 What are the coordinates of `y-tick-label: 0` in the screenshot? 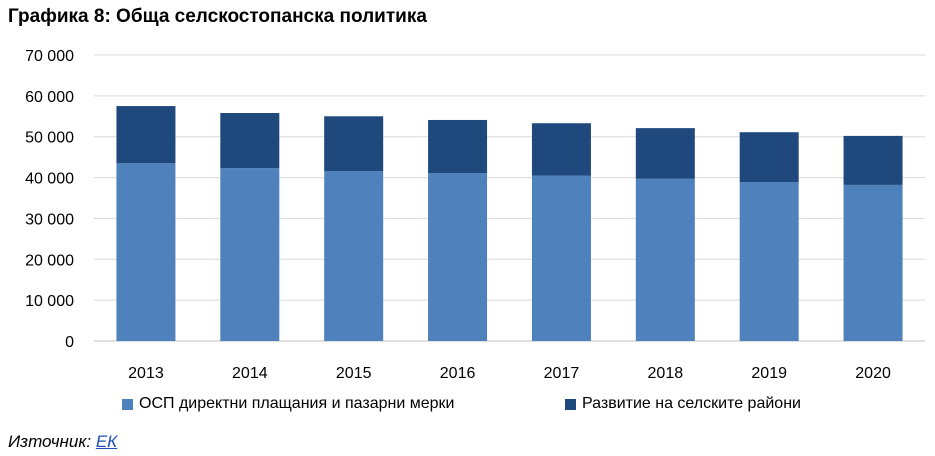 It's located at (69, 342).